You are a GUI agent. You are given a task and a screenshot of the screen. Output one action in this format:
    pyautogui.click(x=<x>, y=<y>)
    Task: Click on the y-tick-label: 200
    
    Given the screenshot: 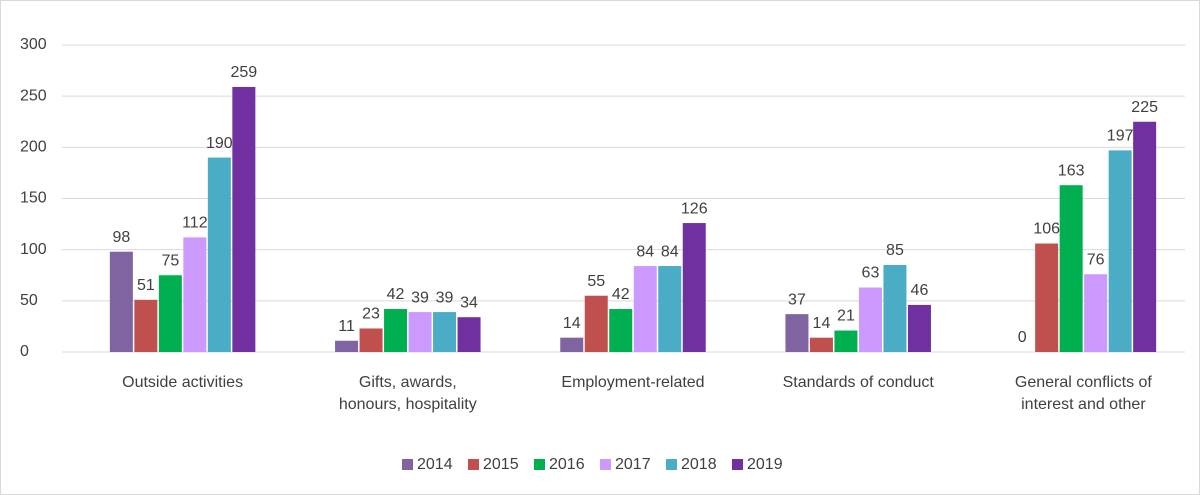 What is the action you would take?
    pyautogui.click(x=33, y=147)
    